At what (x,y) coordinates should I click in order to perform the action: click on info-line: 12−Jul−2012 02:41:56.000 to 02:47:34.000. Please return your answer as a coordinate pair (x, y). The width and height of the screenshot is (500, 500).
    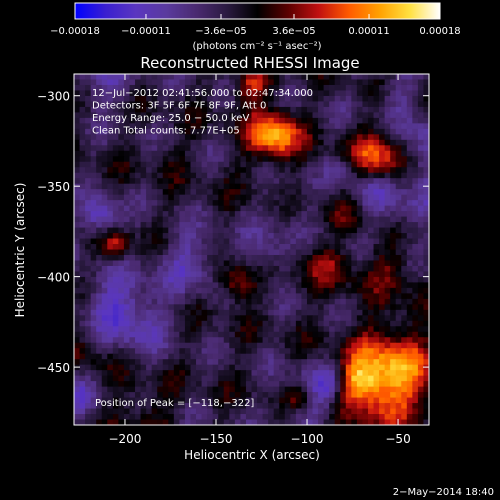
    Looking at the image, I should click on (202, 93).